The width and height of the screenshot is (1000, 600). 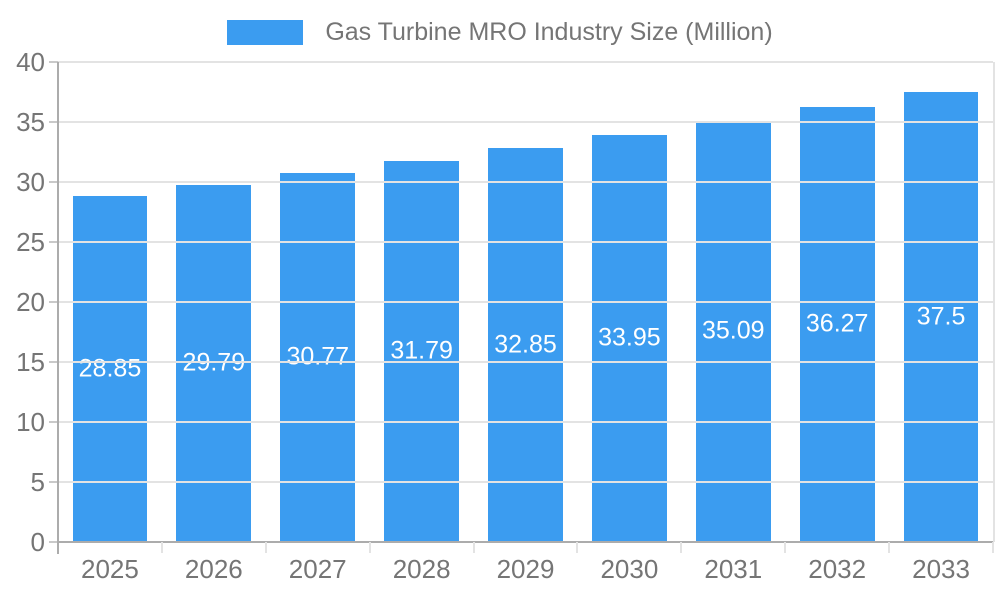 I want to click on bar-2033: 37.5, so click(x=941, y=317).